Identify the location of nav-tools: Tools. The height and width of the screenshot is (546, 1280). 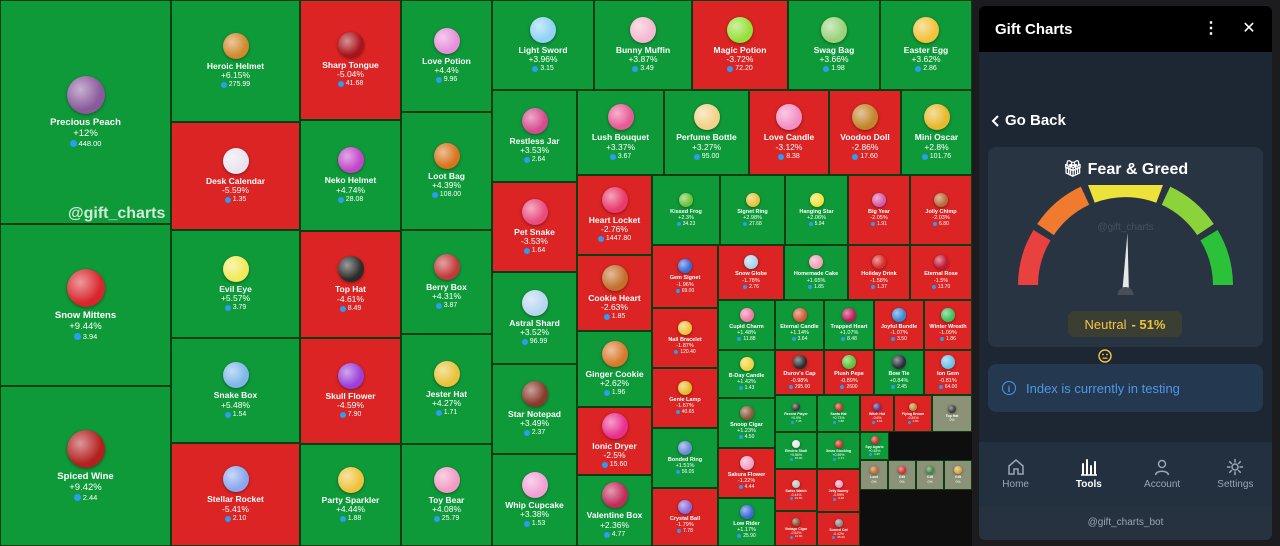
(1089, 474).